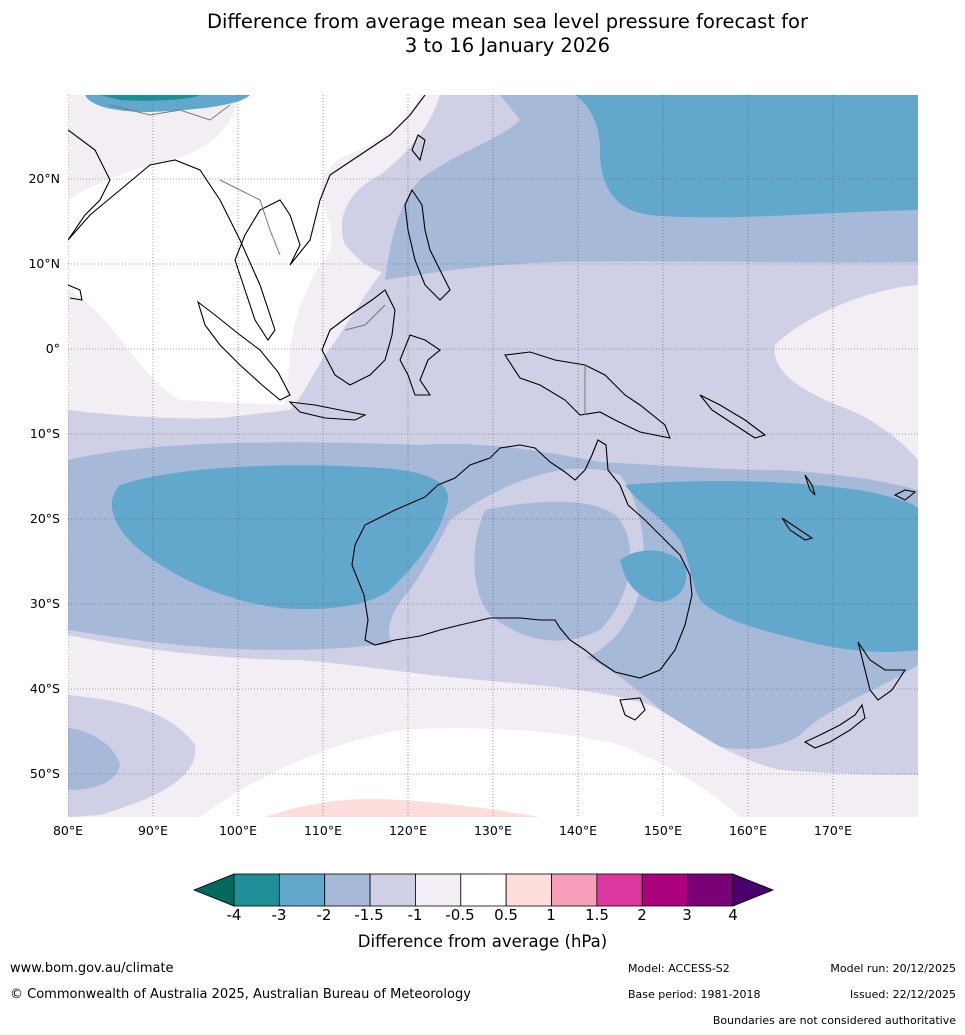 The image size is (965, 1035). Describe the element at coordinates (810, 485) in the screenshot. I see `coast-vanuatu` at that location.